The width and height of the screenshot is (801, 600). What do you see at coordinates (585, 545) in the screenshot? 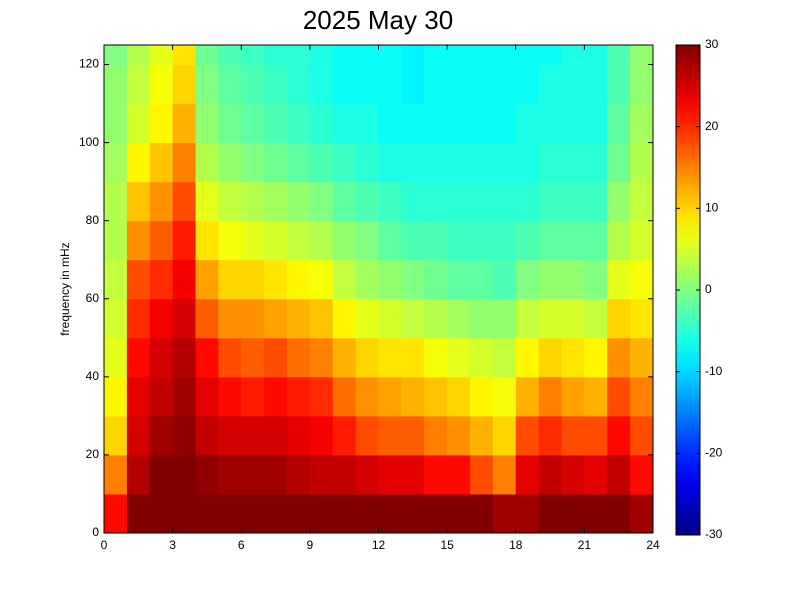
I see `x-tick-label: 21` at bounding box center [585, 545].